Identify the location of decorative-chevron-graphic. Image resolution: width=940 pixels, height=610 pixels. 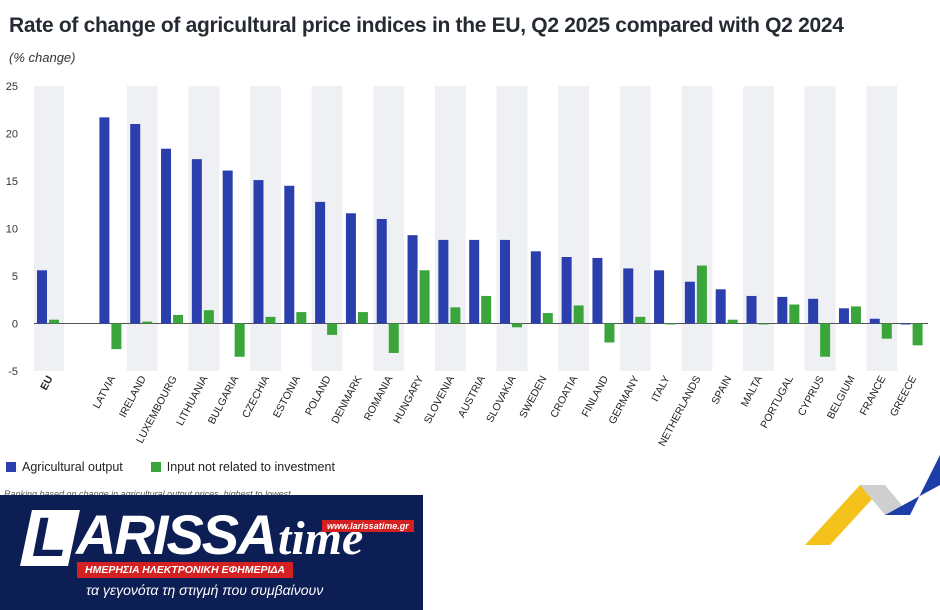
(872, 500).